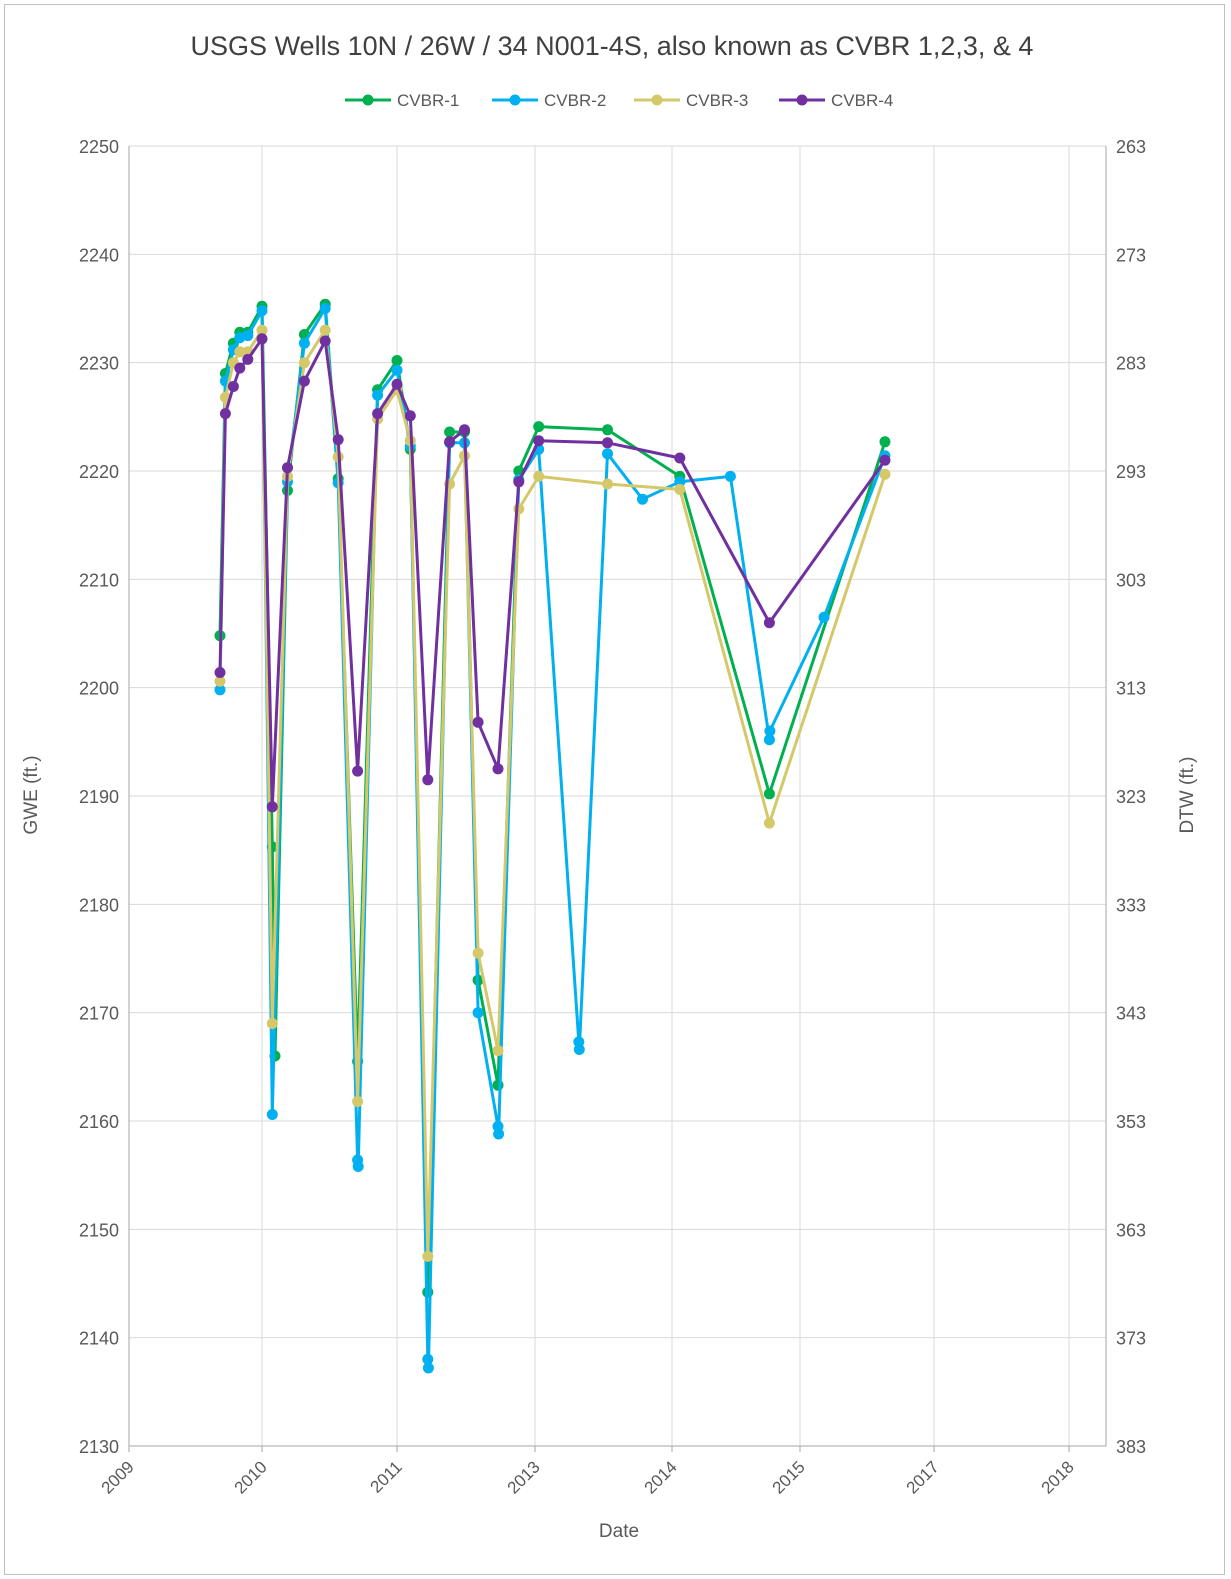 Image resolution: width=1231 pixels, height=1579 pixels. Describe the element at coordinates (1131, 1230) in the screenshot. I see `y2-tick-label: 363` at that location.